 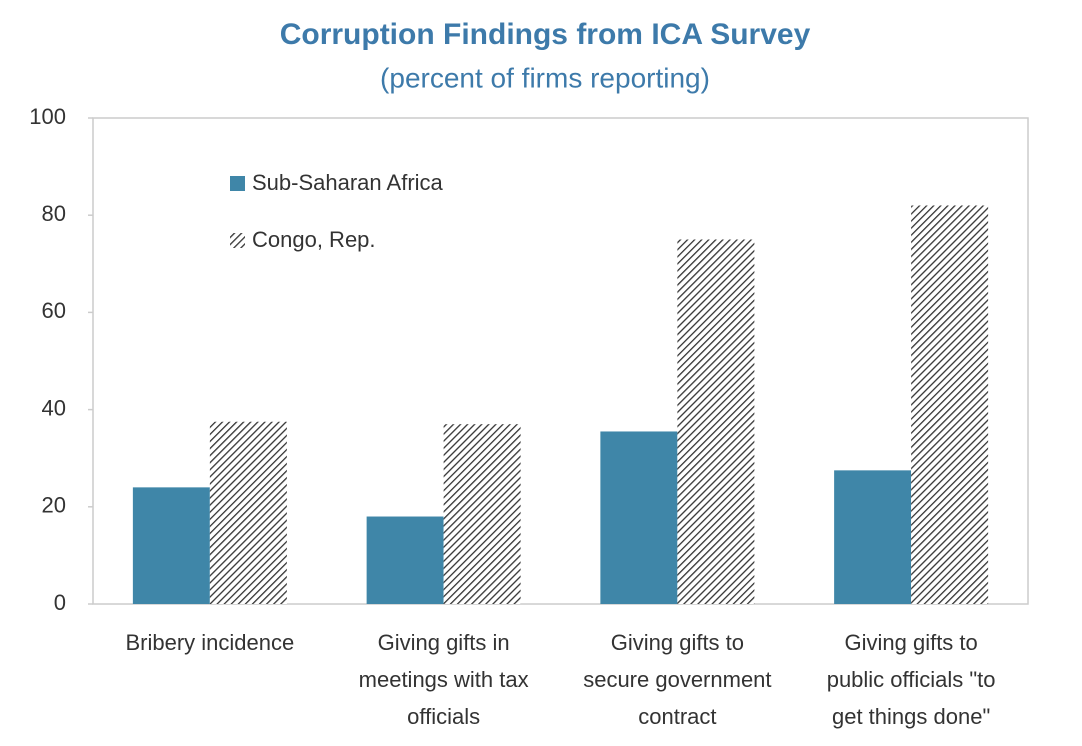 I want to click on y-tick-label: 80, so click(x=54, y=213).